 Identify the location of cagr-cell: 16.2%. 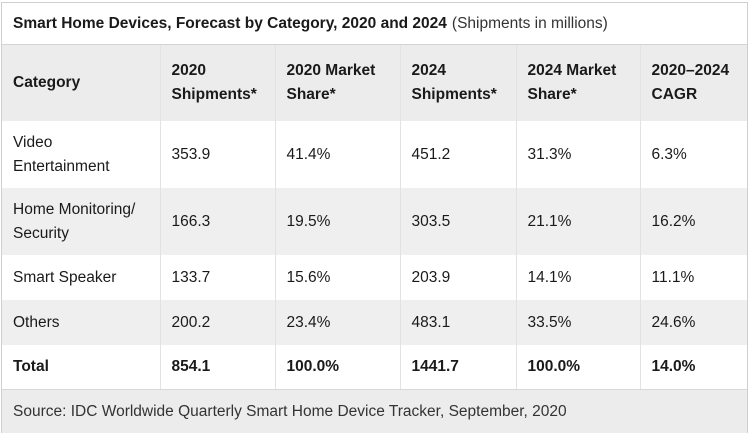
(673, 221).